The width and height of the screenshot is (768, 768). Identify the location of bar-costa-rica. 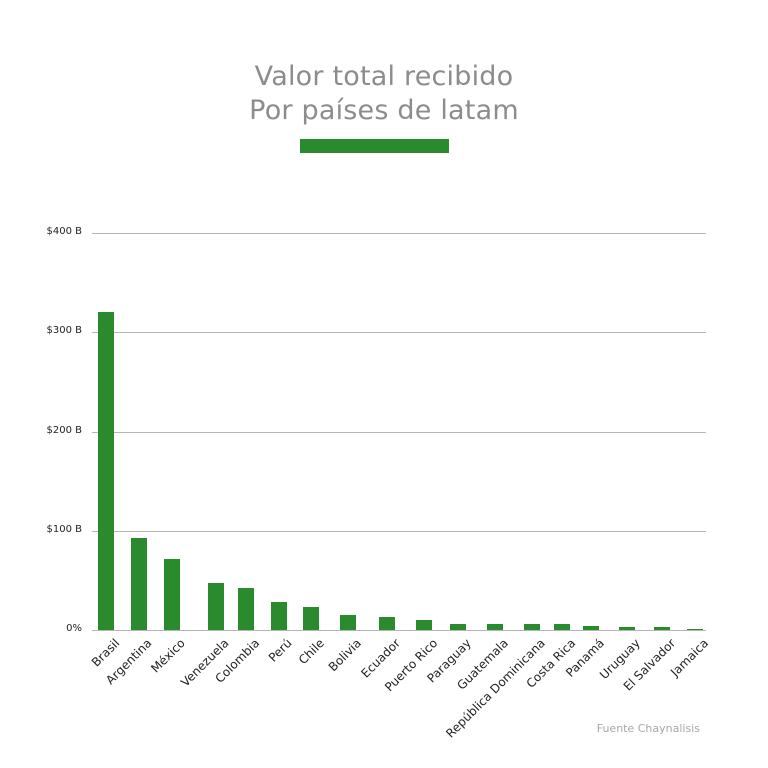
(562, 627).